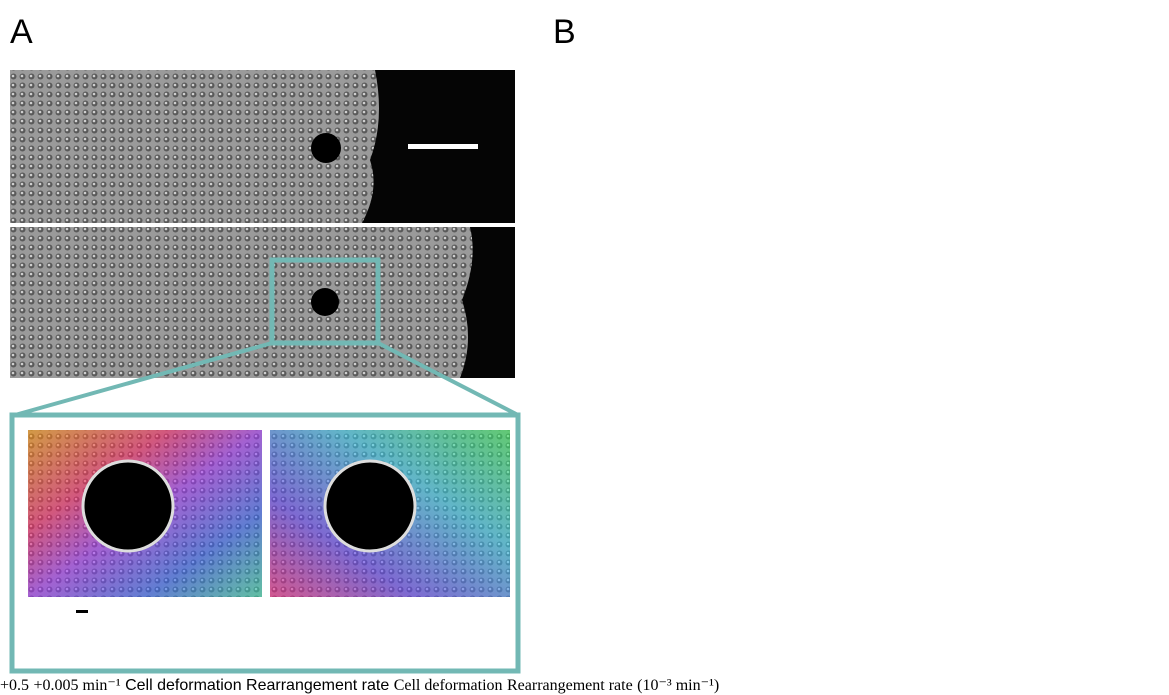  I want to click on y-axis-label: Cell deformation, so click(448, 685).